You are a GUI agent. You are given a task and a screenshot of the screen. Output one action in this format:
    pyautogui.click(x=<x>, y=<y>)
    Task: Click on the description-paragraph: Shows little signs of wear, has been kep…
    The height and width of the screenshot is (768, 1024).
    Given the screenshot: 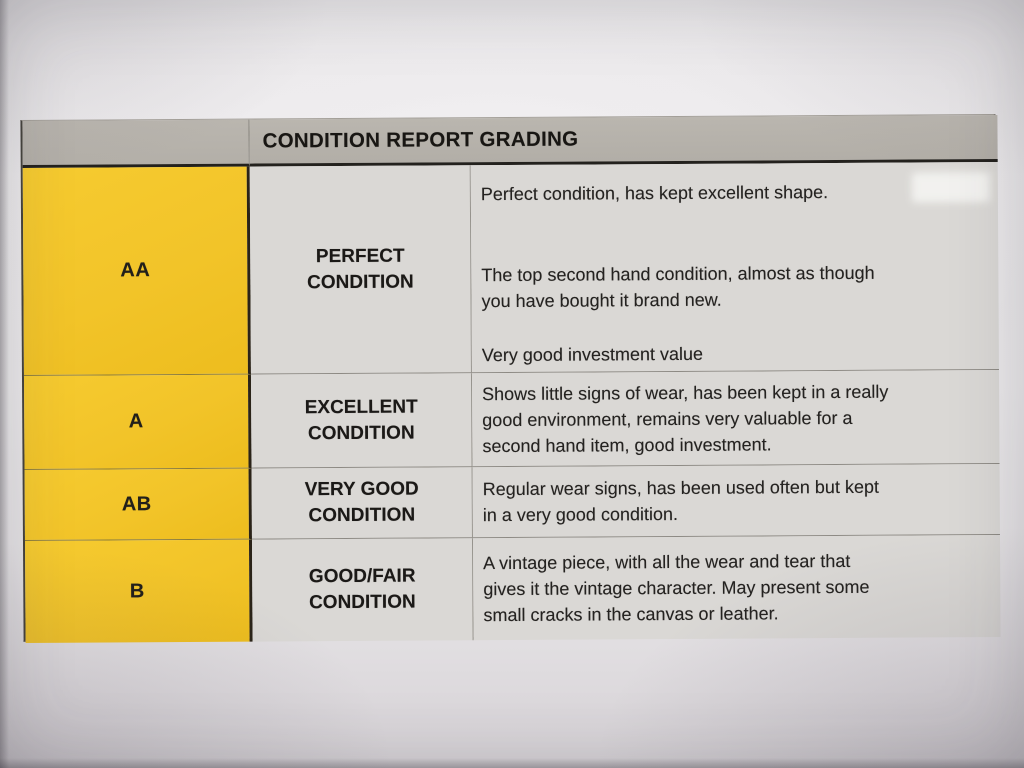 What is the action you would take?
    pyautogui.click(x=685, y=418)
    